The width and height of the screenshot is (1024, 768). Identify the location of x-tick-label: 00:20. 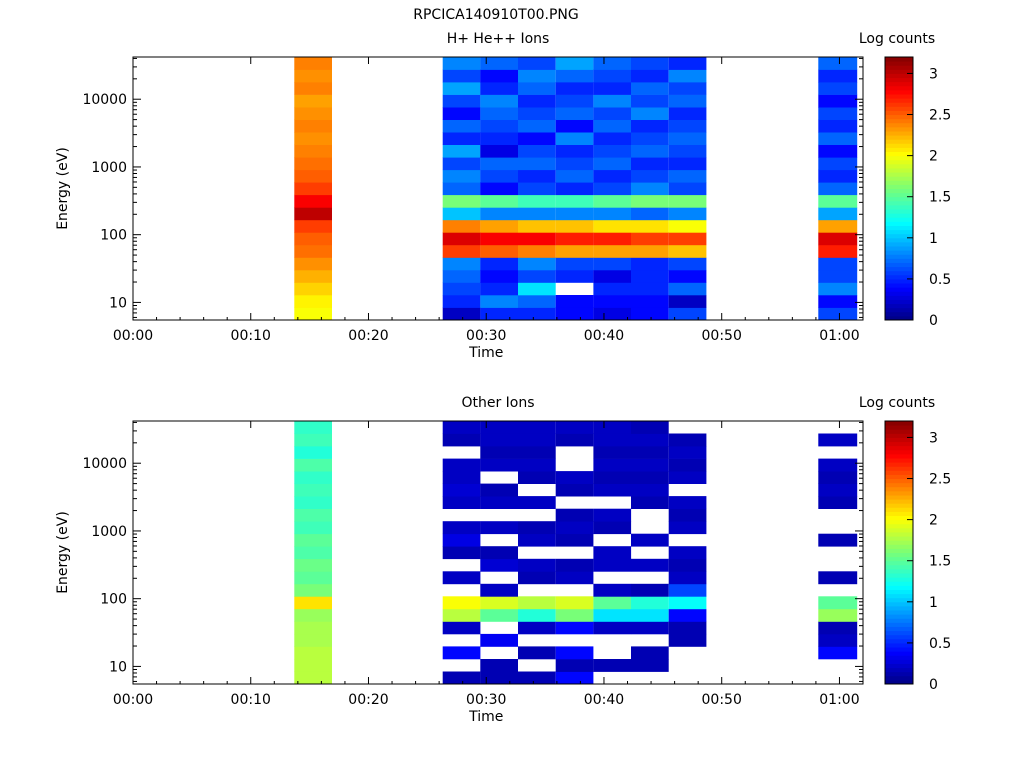
(368, 700).